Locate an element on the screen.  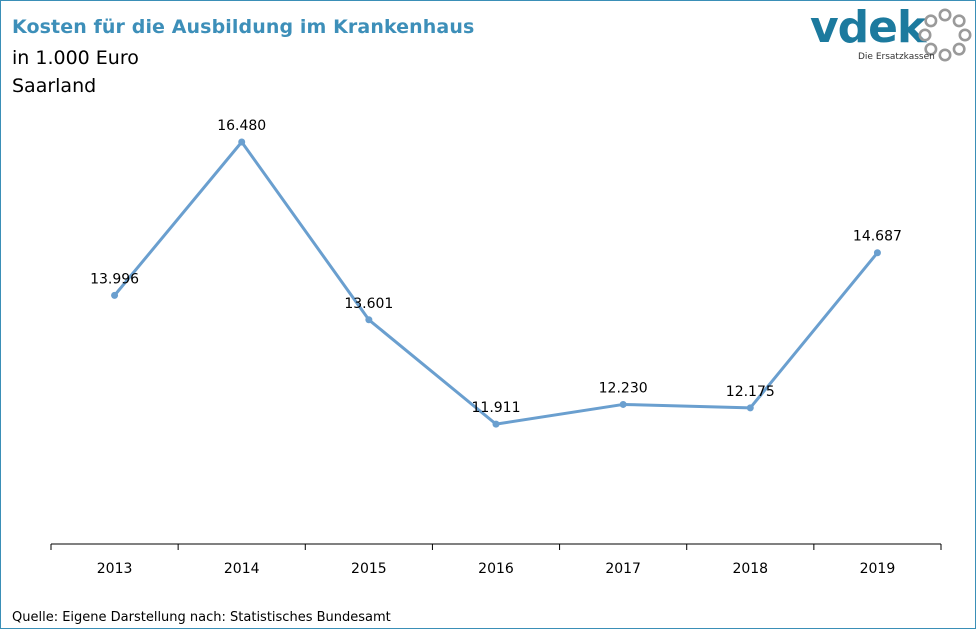
data-label: 16.480 is located at coordinates (241, 126).